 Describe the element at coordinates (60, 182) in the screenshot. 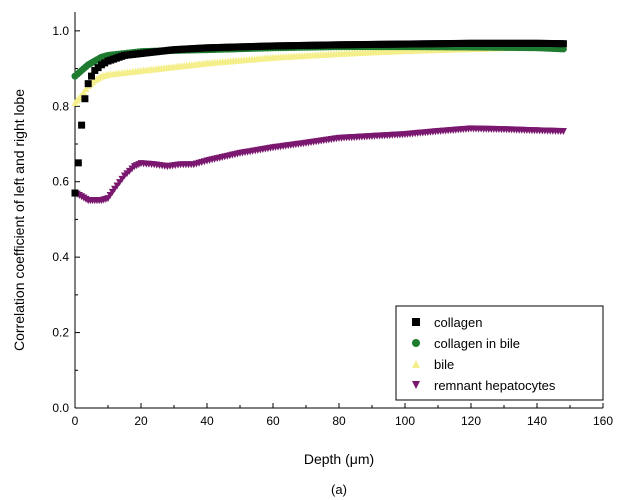

I see `y-tick-label: 0.6` at that location.